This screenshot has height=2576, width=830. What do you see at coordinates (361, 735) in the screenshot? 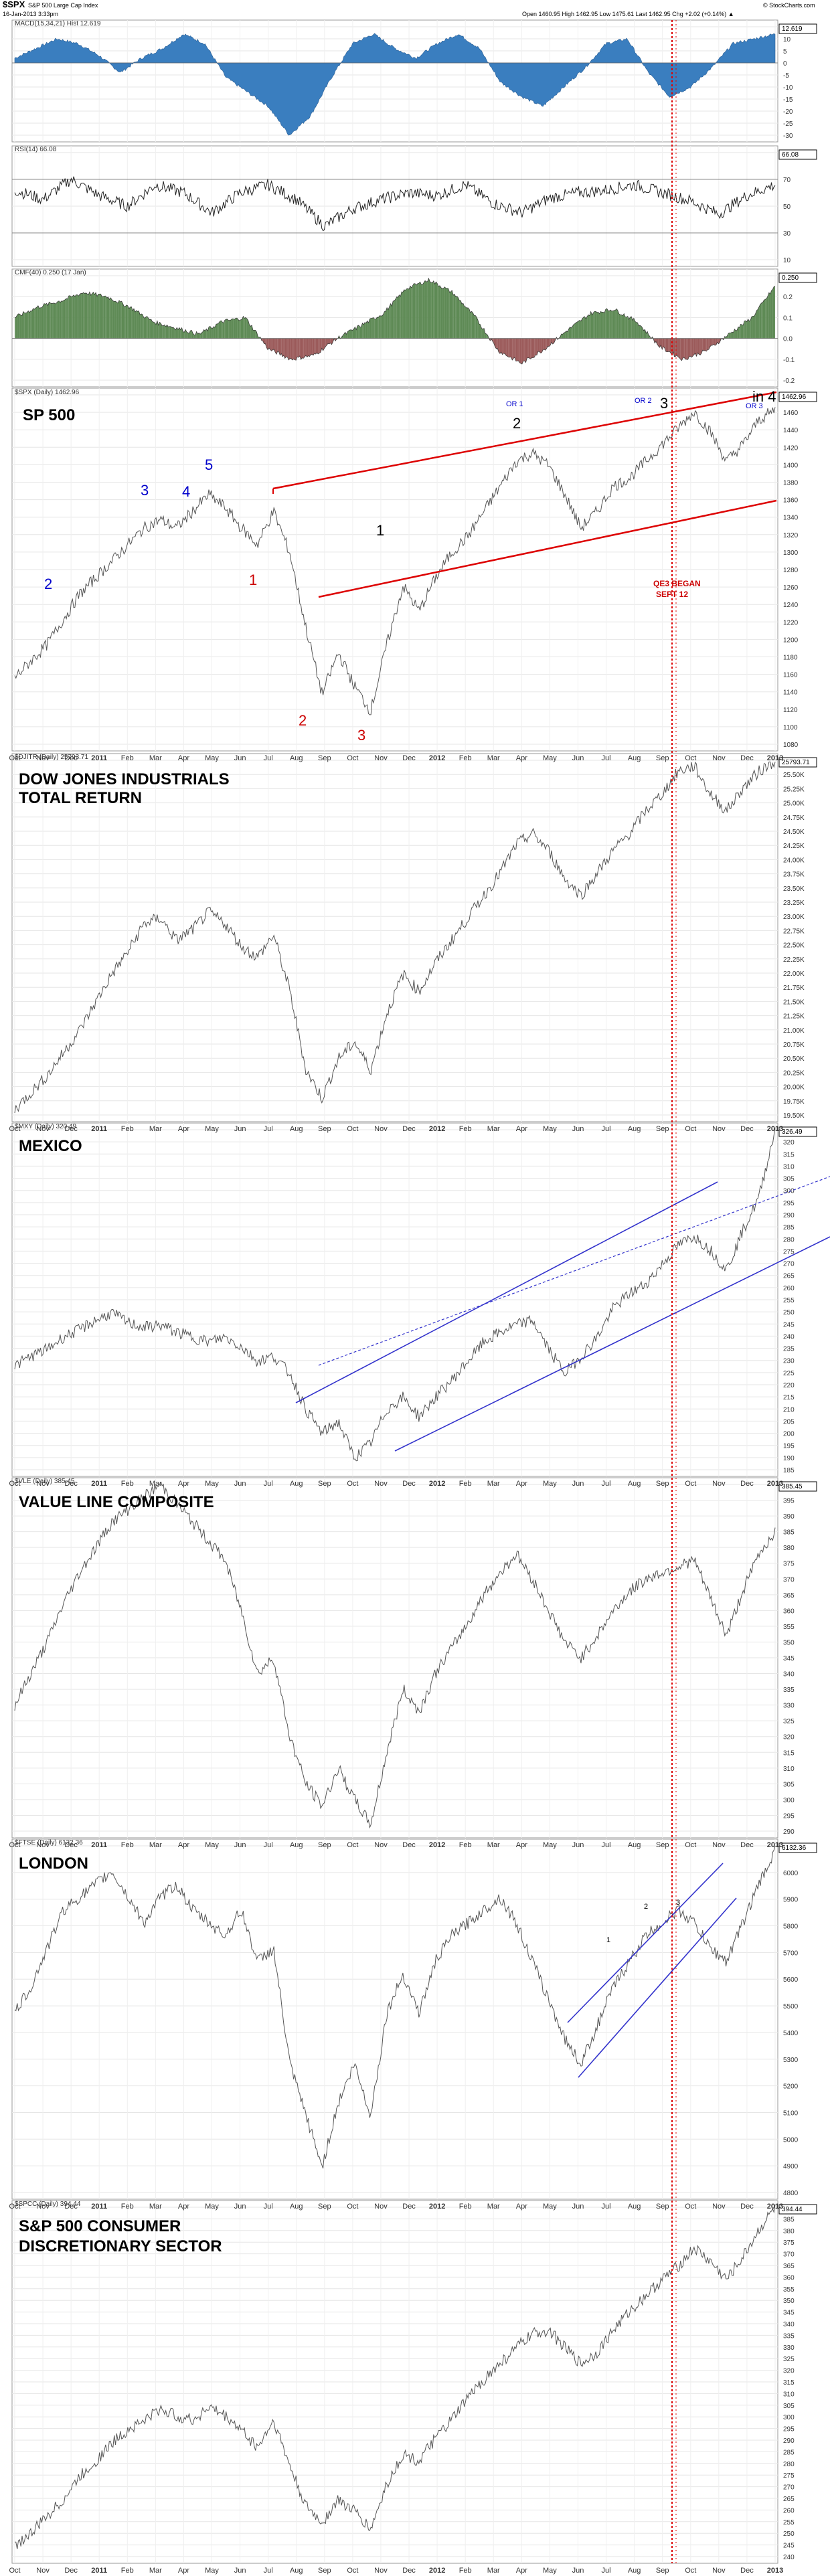
I see `wave-label-3-red: 3` at bounding box center [361, 735].